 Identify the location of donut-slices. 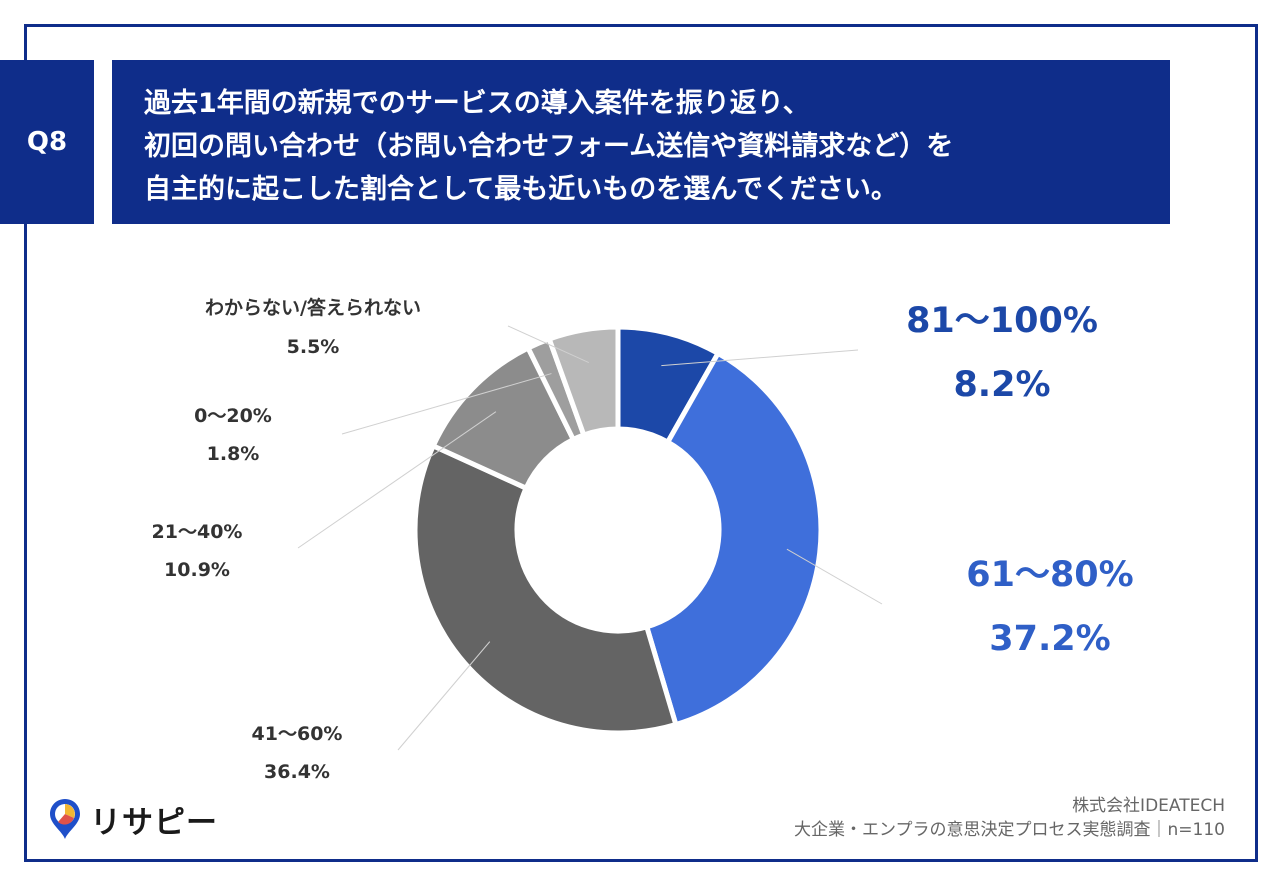
(618, 530).